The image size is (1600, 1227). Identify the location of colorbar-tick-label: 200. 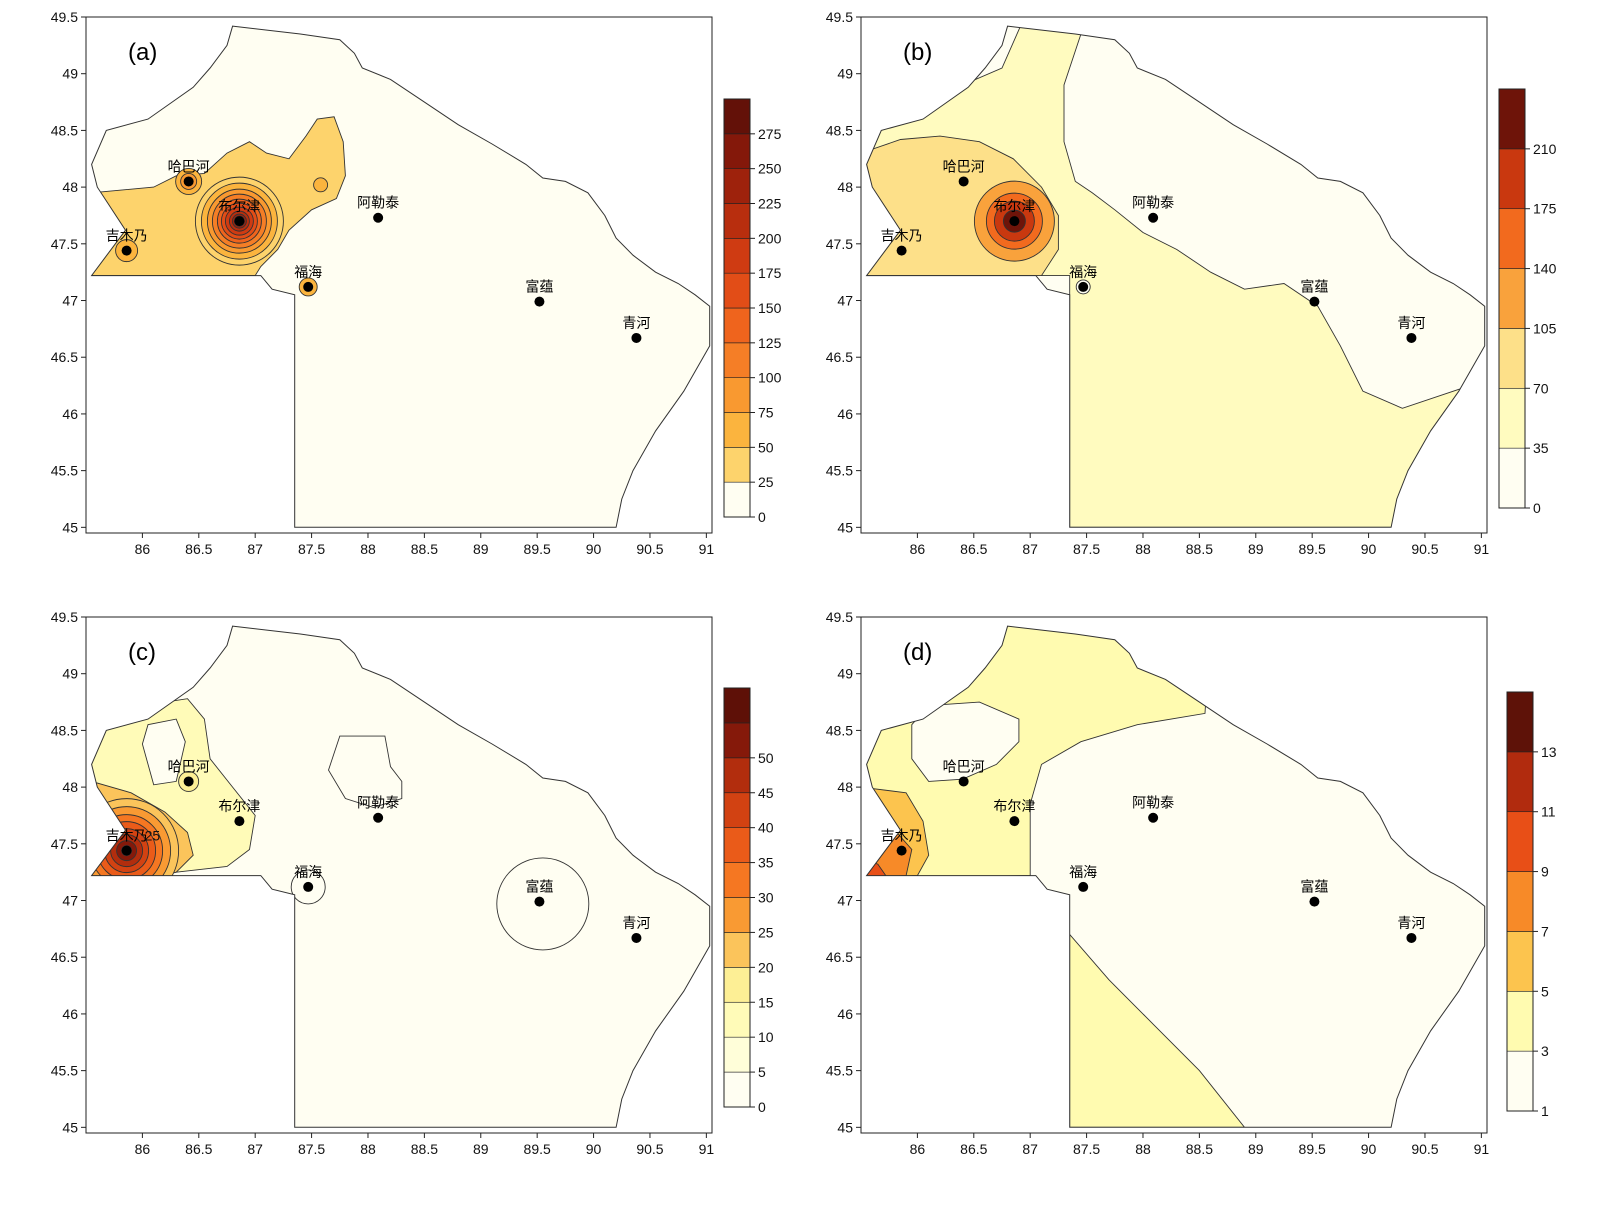
(770, 238).